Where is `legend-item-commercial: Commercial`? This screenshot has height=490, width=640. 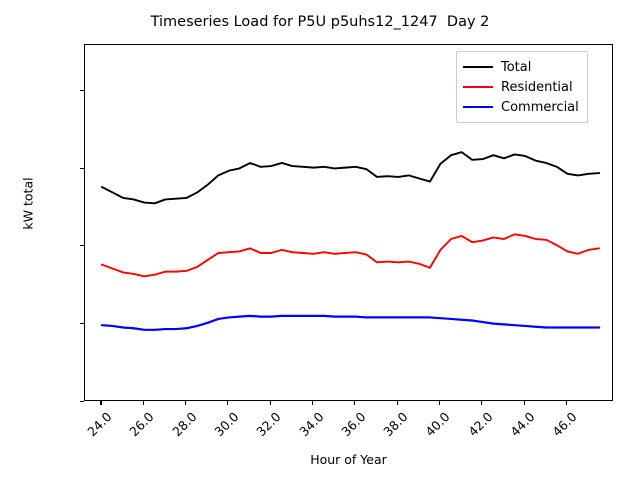
legend-item-commercial: Commercial is located at coordinates (521, 107).